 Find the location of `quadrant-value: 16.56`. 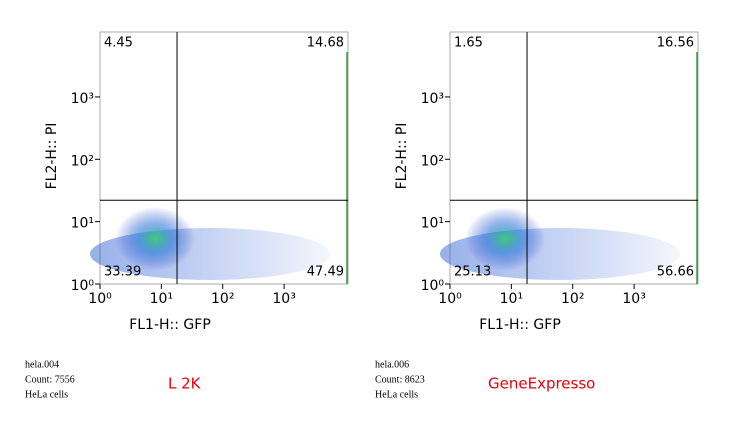

quadrant-value: 16.56 is located at coordinates (675, 43).